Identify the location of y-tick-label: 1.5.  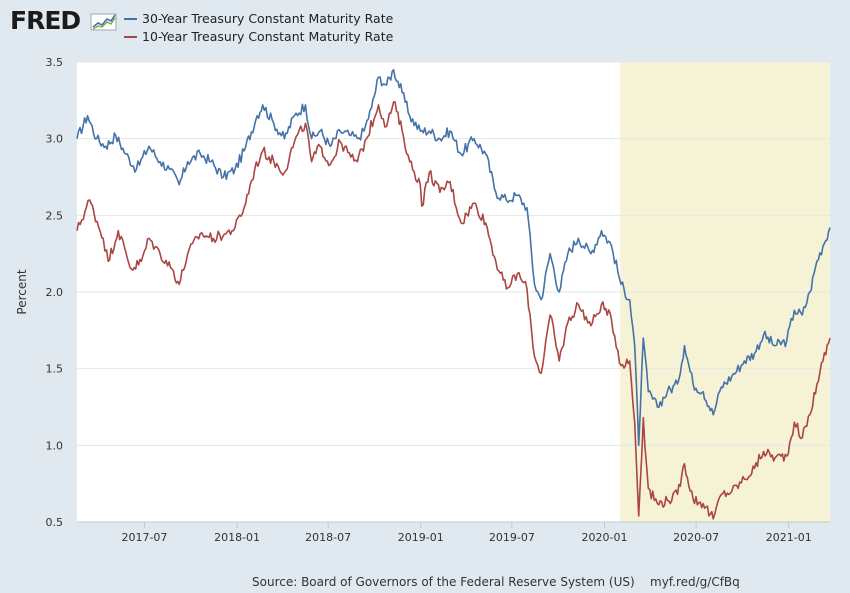
(55, 369).